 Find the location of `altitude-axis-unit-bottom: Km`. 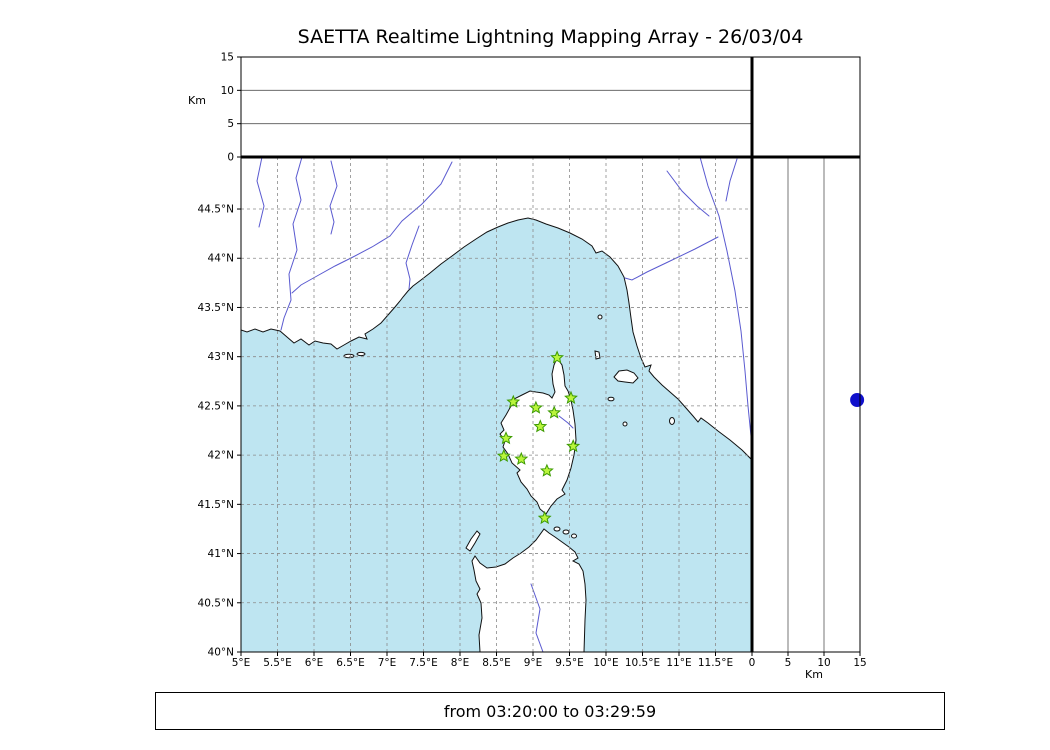

altitude-axis-unit-bottom: Km is located at coordinates (814, 674).